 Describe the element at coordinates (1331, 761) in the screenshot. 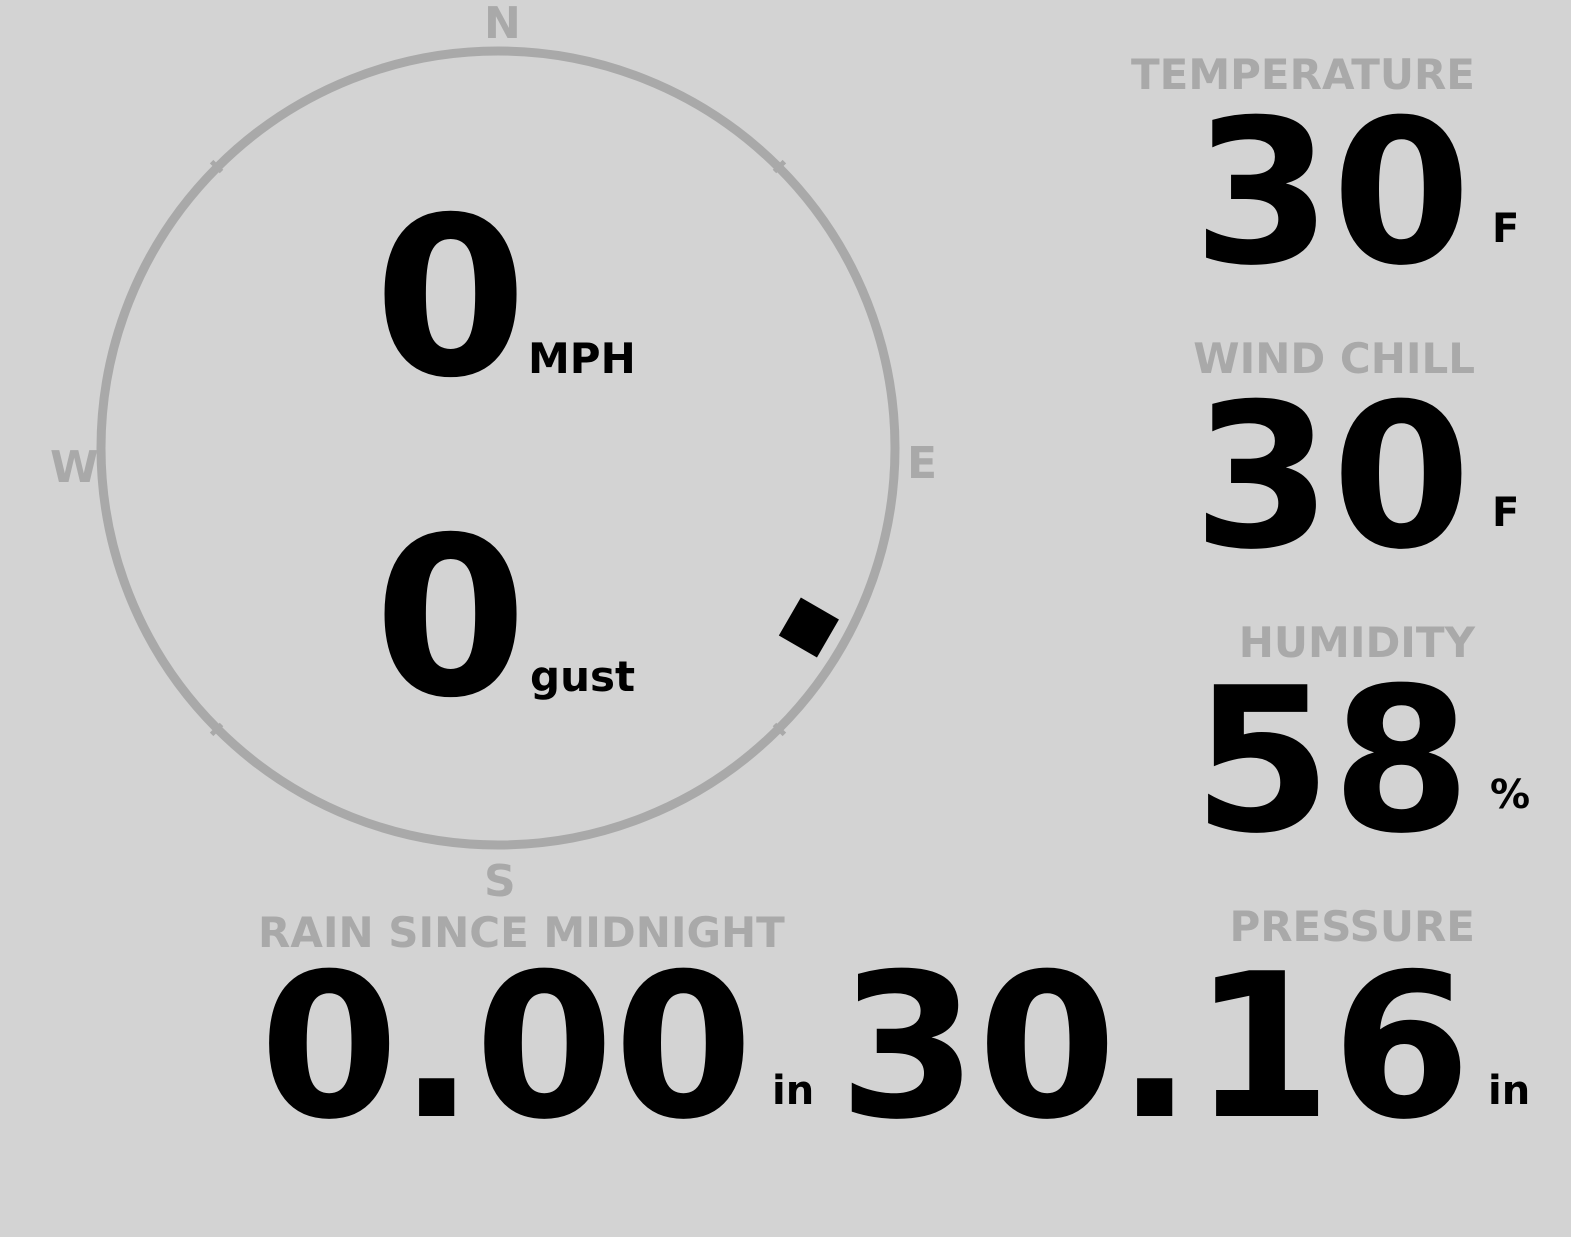

I see `humidity-value: 58` at that location.